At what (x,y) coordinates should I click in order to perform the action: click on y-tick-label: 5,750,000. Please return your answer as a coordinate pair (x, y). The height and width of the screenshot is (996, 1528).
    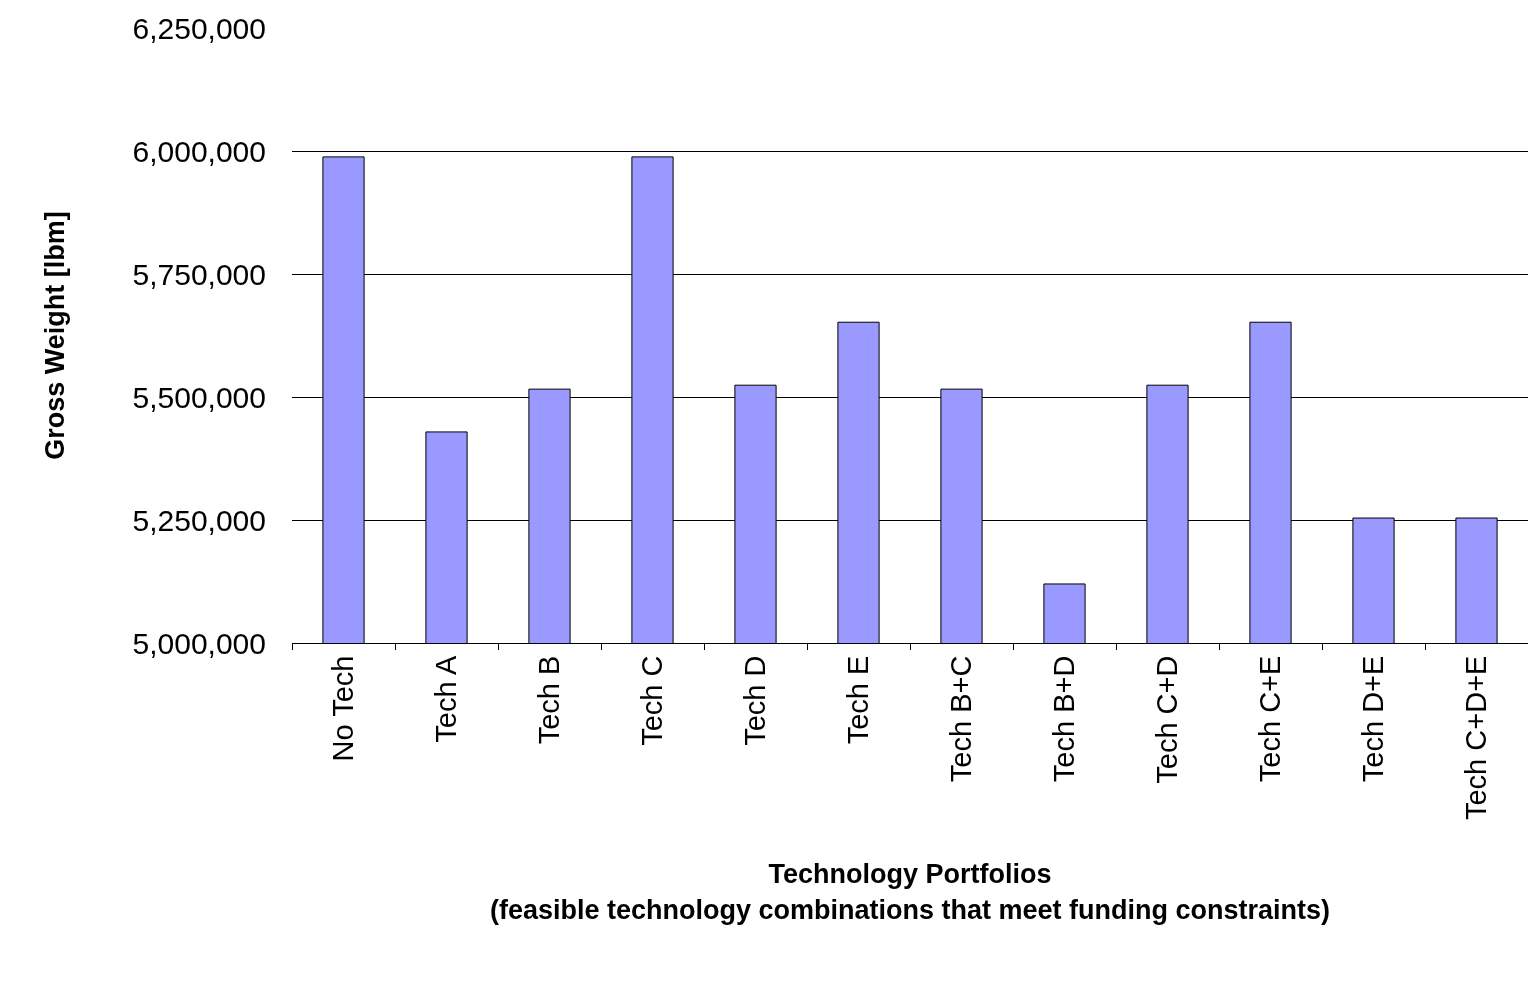
    Looking at the image, I should click on (199, 274).